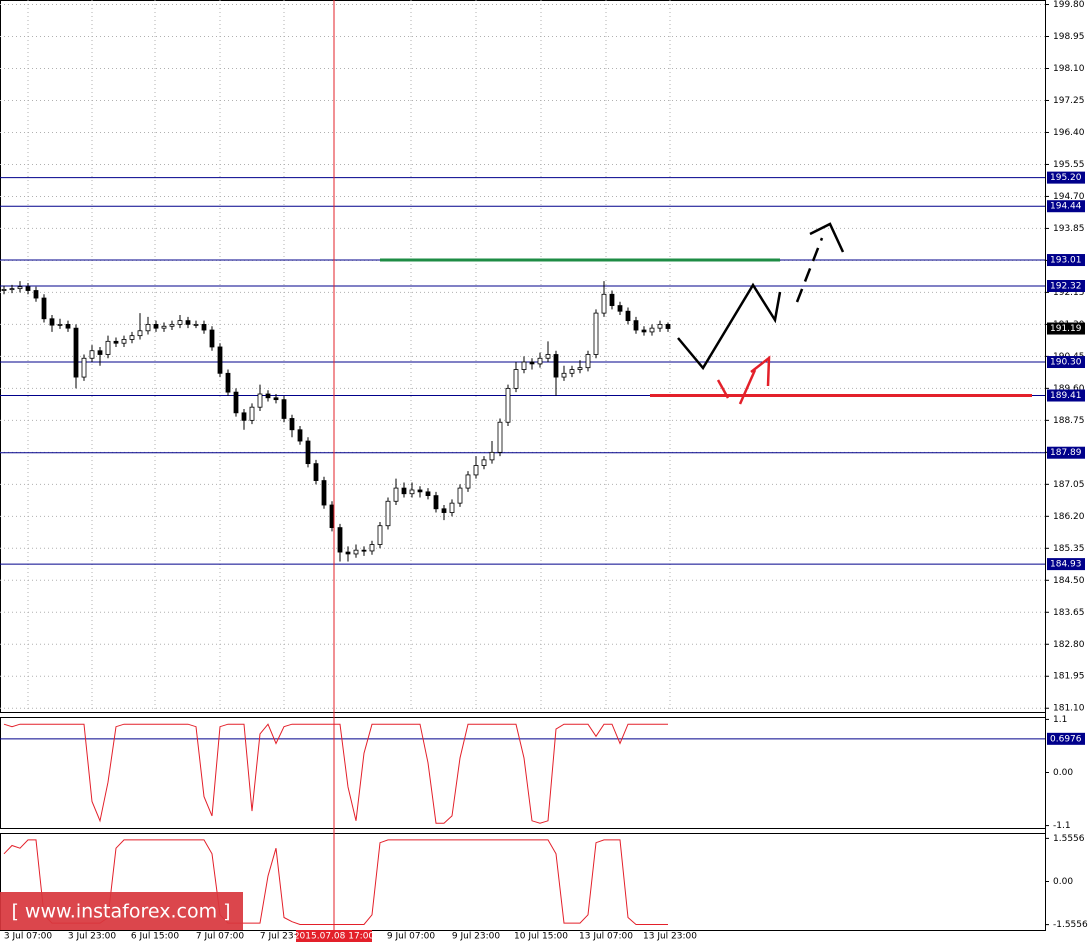 This screenshot has height=943, width=1089. Describe the element at coordinates (1069, 69) in the screenshot. I see `y-tick-label: 198.10` at that location.